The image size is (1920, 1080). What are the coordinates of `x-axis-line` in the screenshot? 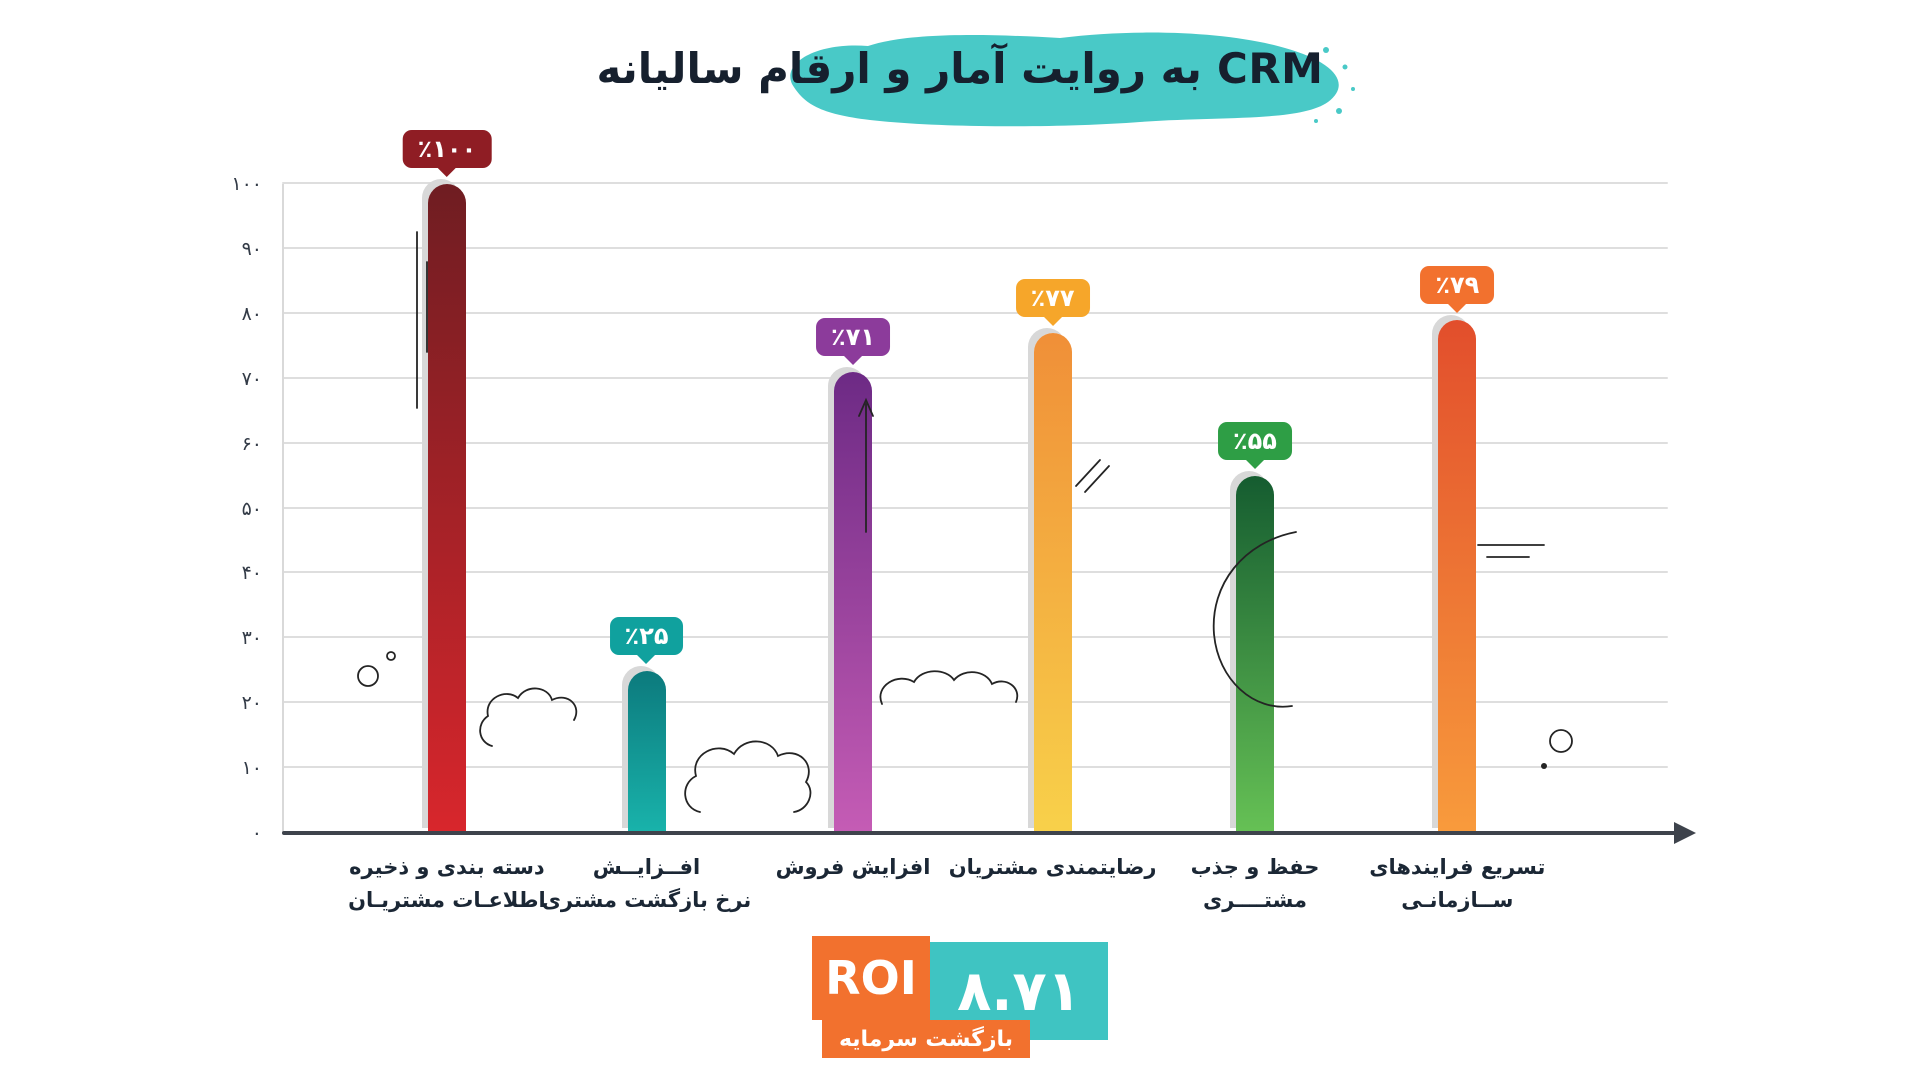 It's located at (979, 833).